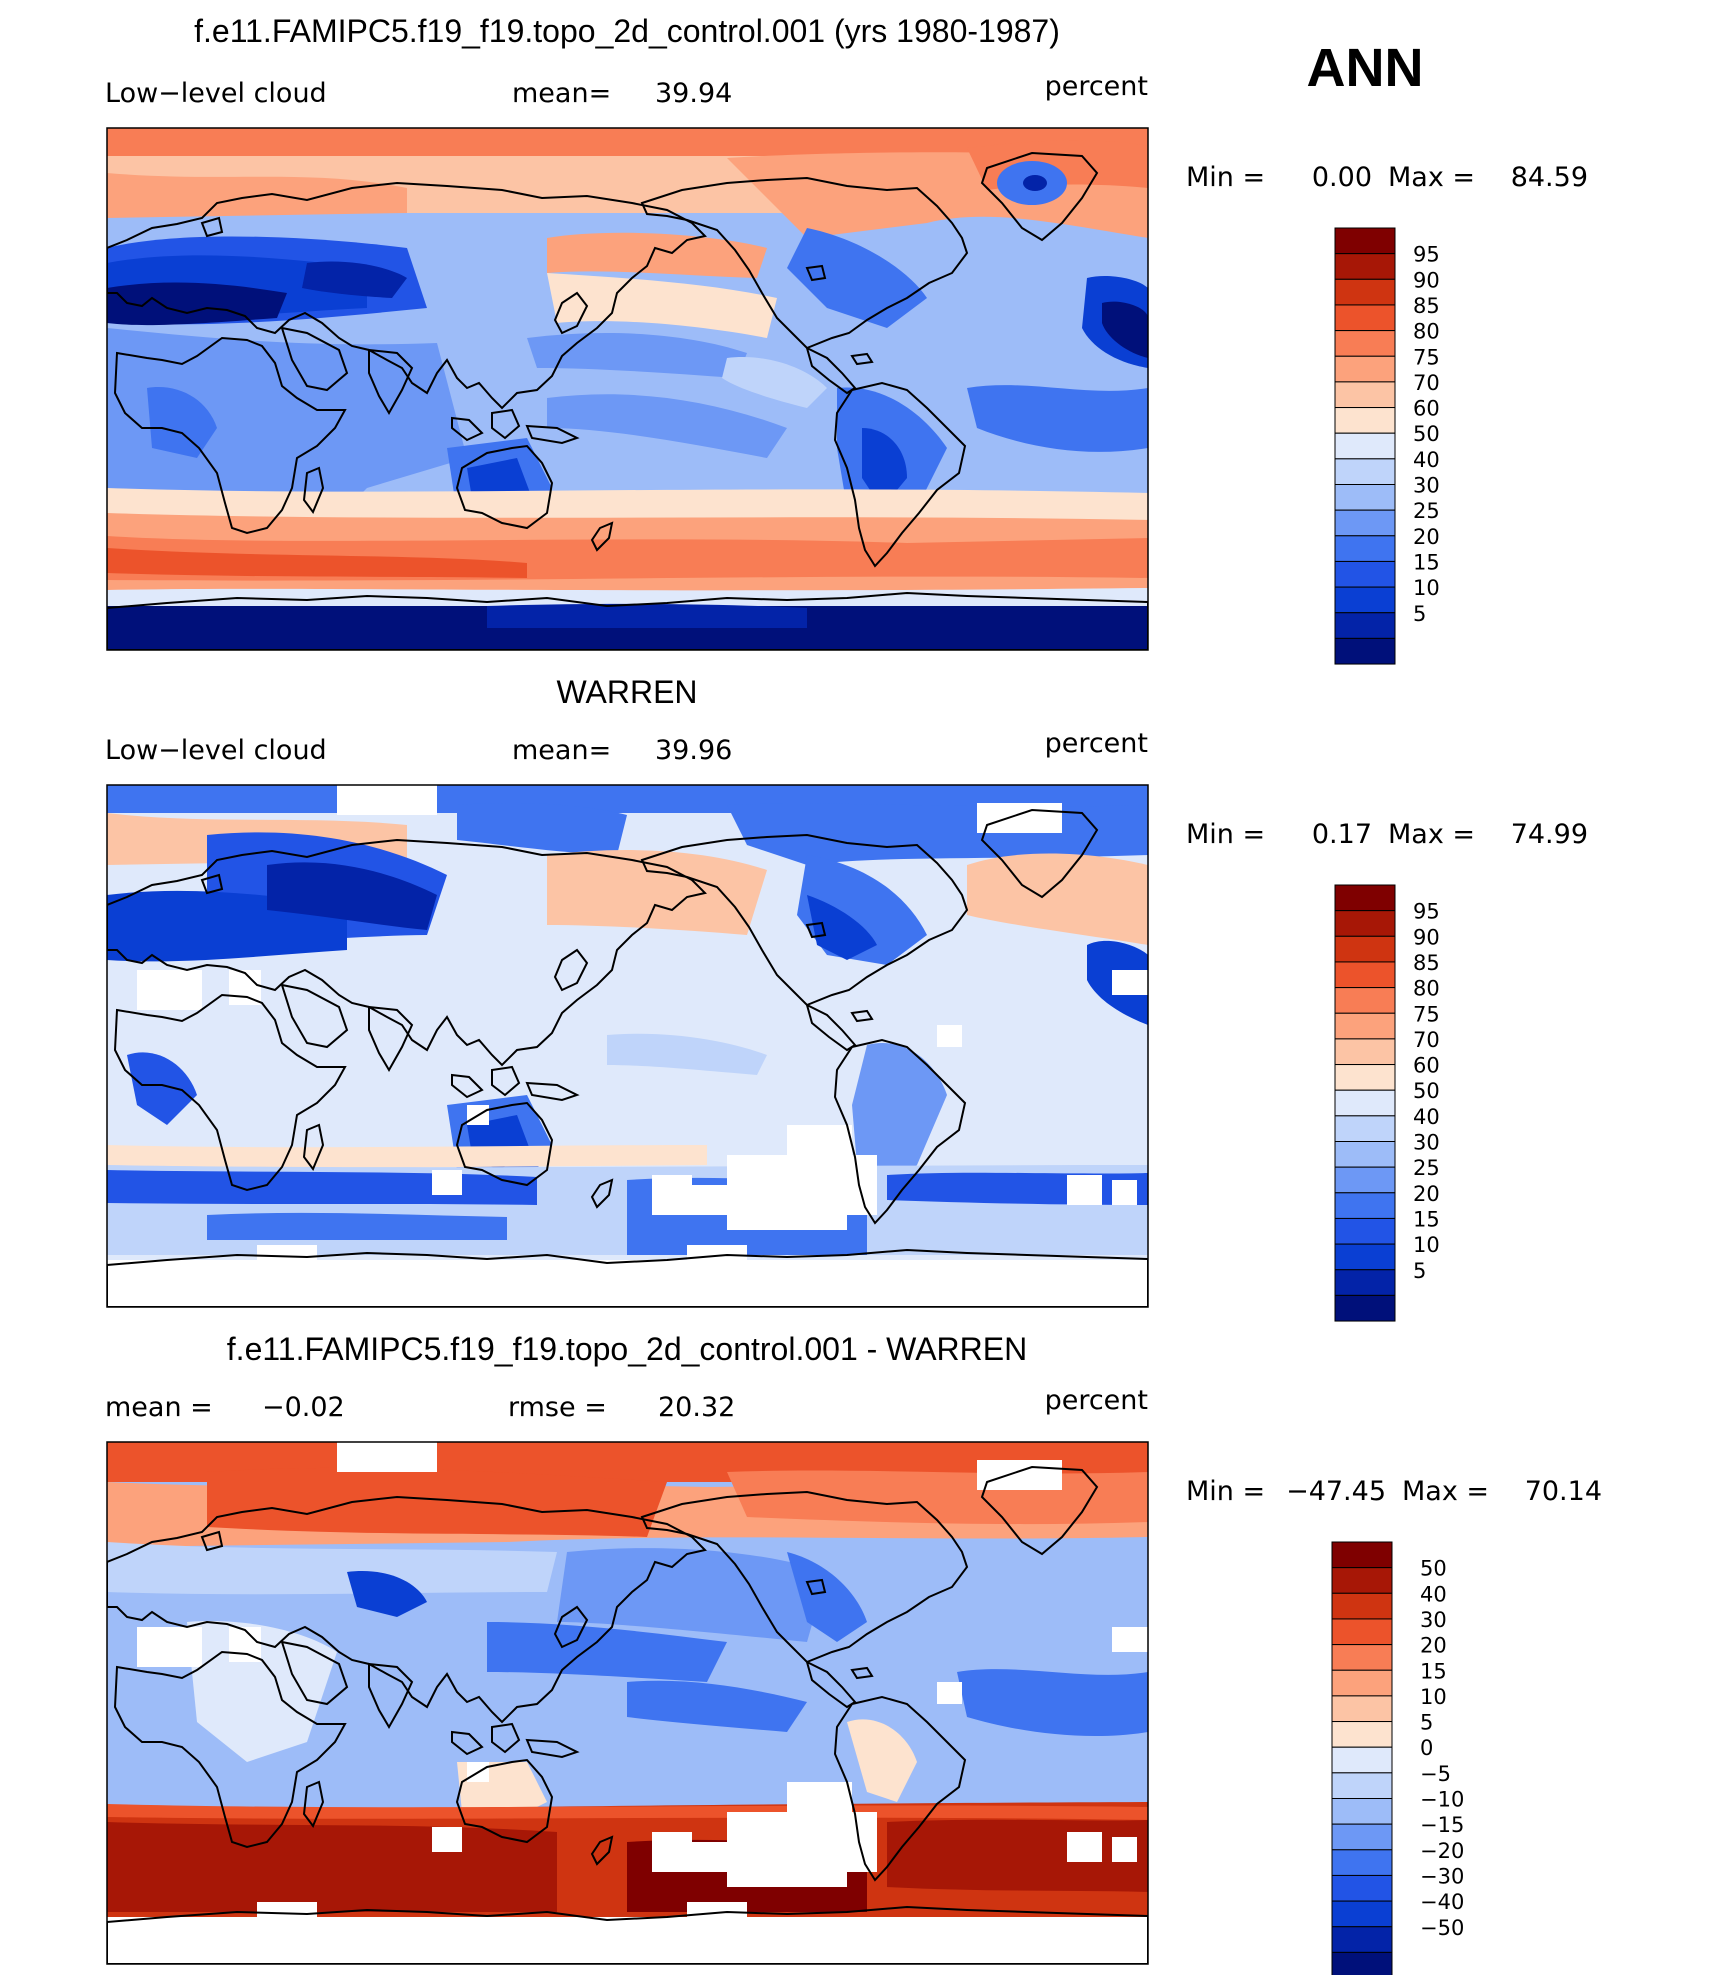 Image resolution: width=1710 pixels, height=1975 pixels. I want to click on panel-1-mean-label: mean=, so click(561, 93).